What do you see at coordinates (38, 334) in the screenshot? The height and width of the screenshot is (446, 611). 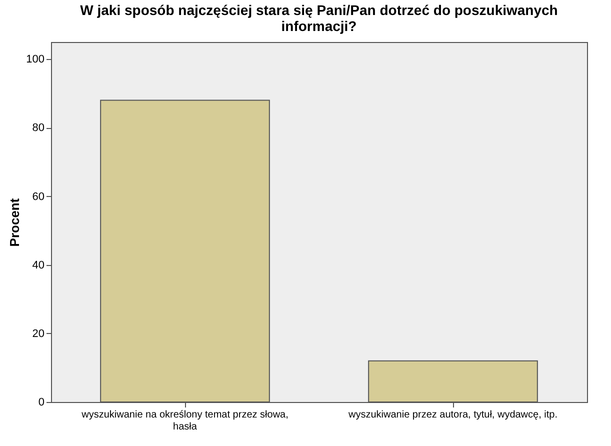 I see `y-tick-label: 20` at bounding box center [38, 334].